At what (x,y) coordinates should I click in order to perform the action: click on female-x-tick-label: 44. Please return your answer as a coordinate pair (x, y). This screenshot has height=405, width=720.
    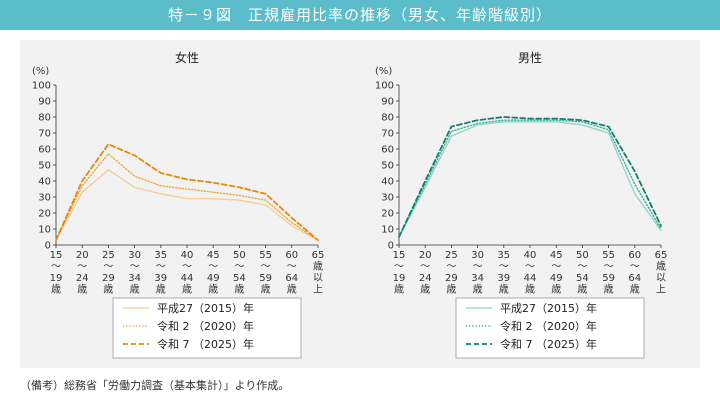
    Looking at the image, I should click on (187, 278).